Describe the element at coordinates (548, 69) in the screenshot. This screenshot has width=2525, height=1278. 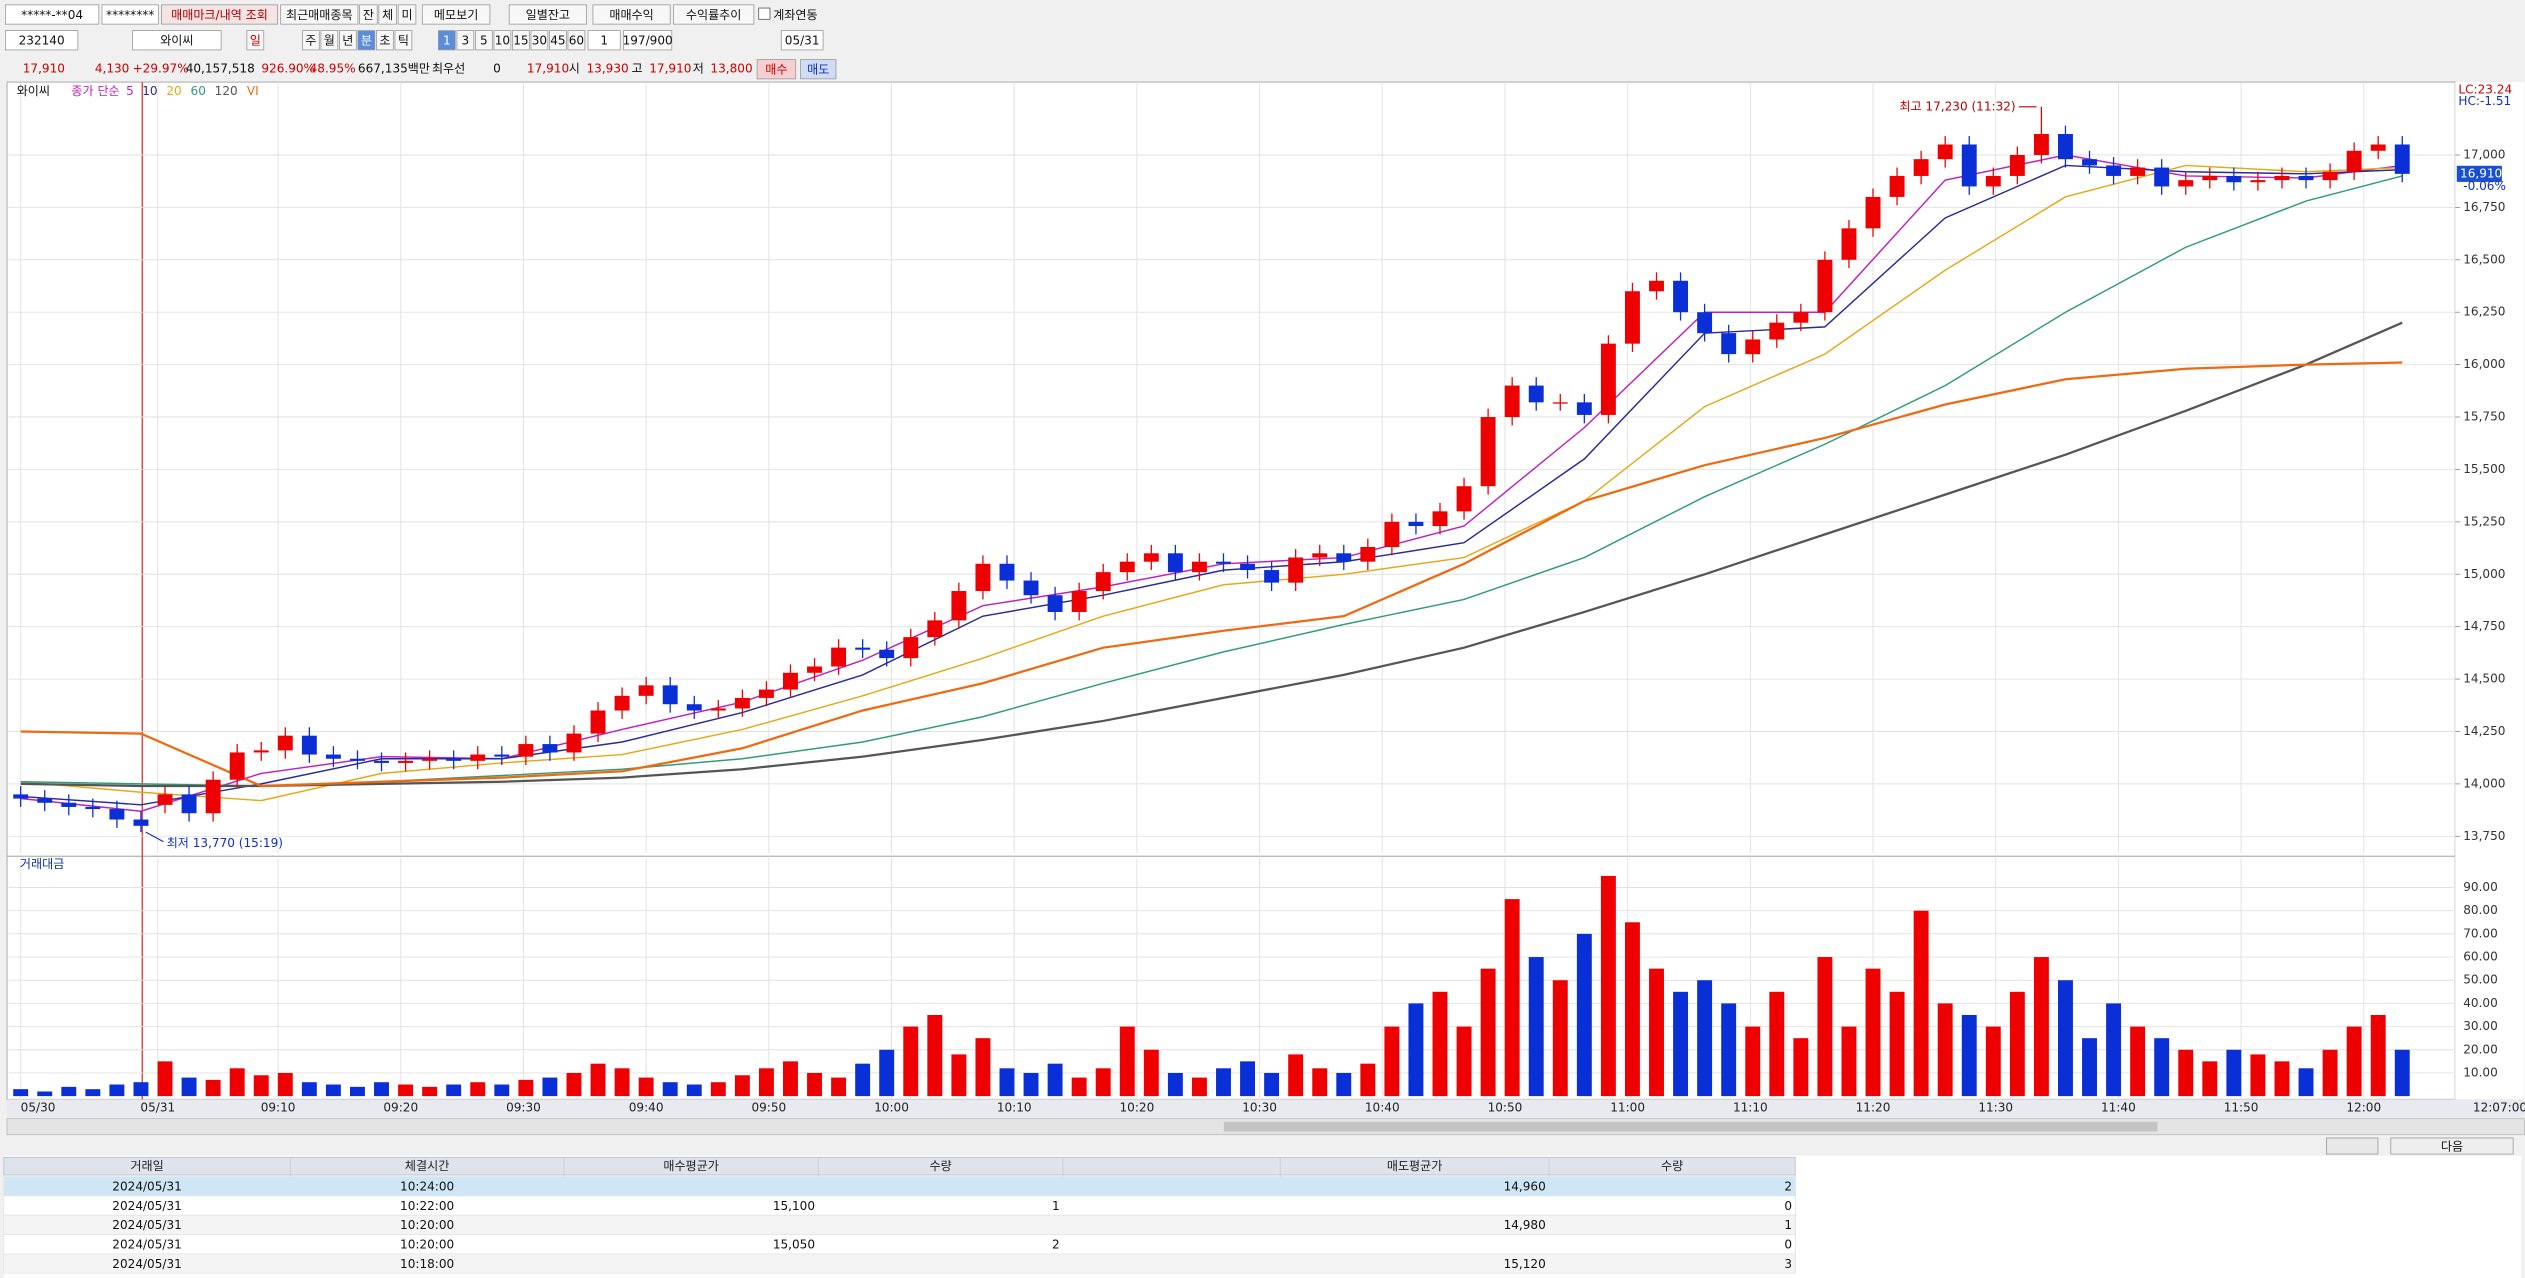
I see `best-price: 17,910` at that location.